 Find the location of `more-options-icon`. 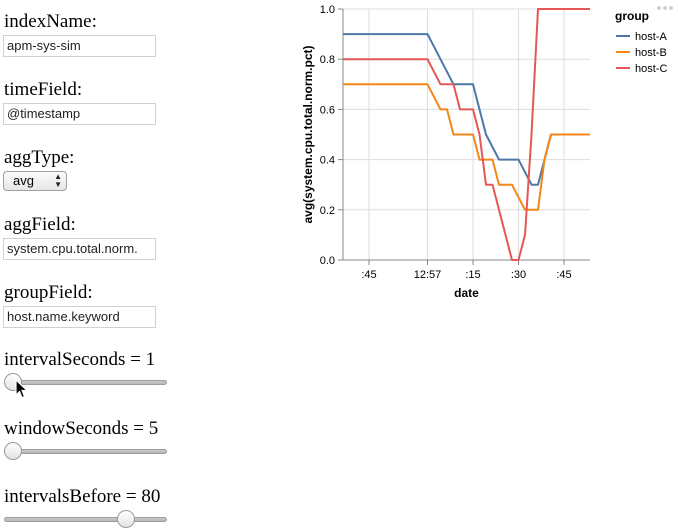

more-options-icon is located at coordinates (665, 8).